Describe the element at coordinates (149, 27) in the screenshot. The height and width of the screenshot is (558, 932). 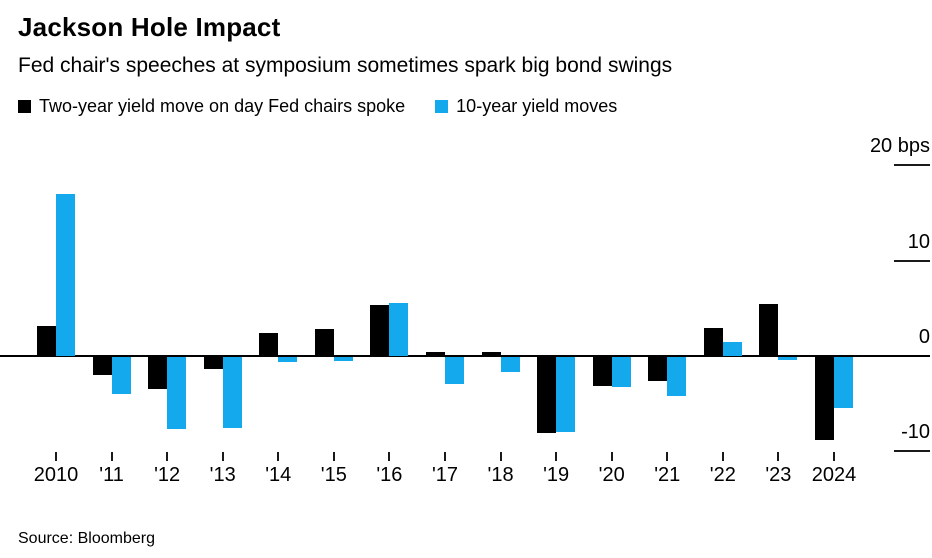
I see `chart-title: Jackson Hole Impact` at that location.